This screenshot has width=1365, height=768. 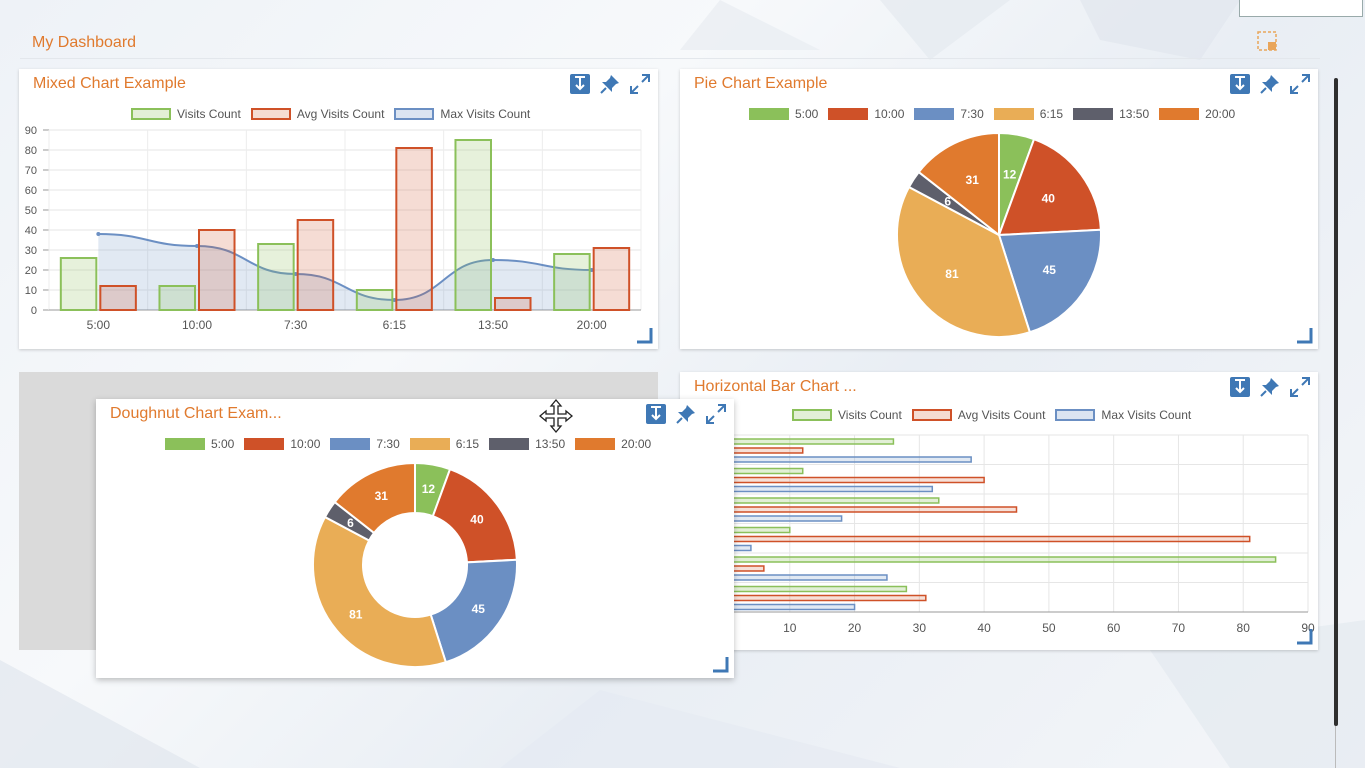 What do you see at coordinates (670, 58) in the screenshot?
I see `title-divider` at bounding box center [670, 58].